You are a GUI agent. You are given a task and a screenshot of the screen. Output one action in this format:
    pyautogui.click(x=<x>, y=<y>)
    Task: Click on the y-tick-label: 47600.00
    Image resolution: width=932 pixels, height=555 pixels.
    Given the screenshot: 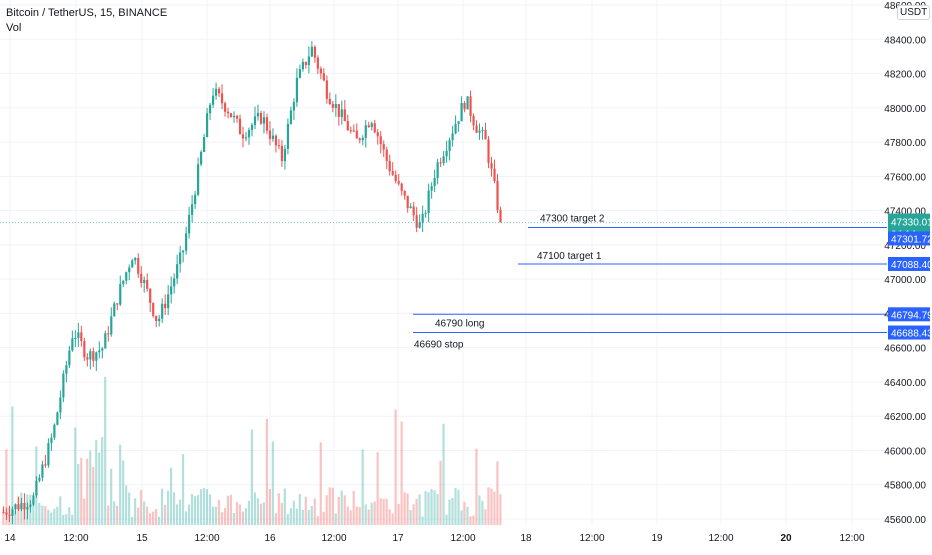 What is the action you would take?
    pyautogui.click(x=905, y=177)
    